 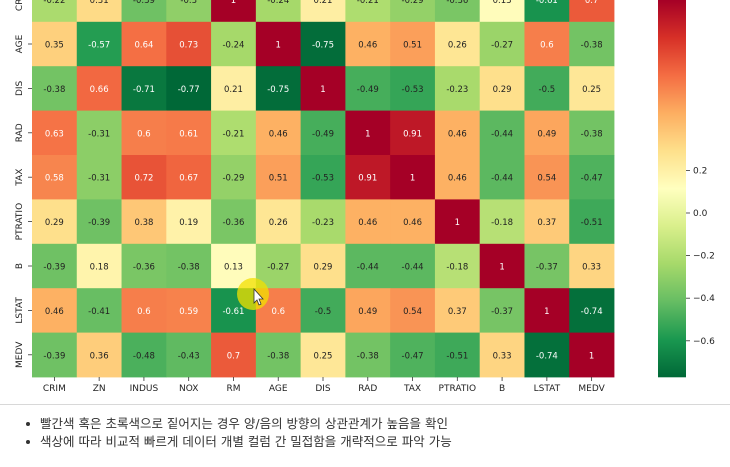 What do you see at coordinates (413, 3) in the screenshot?
I see `cell-value-label: -0.29` at bounding box center [413, 3].